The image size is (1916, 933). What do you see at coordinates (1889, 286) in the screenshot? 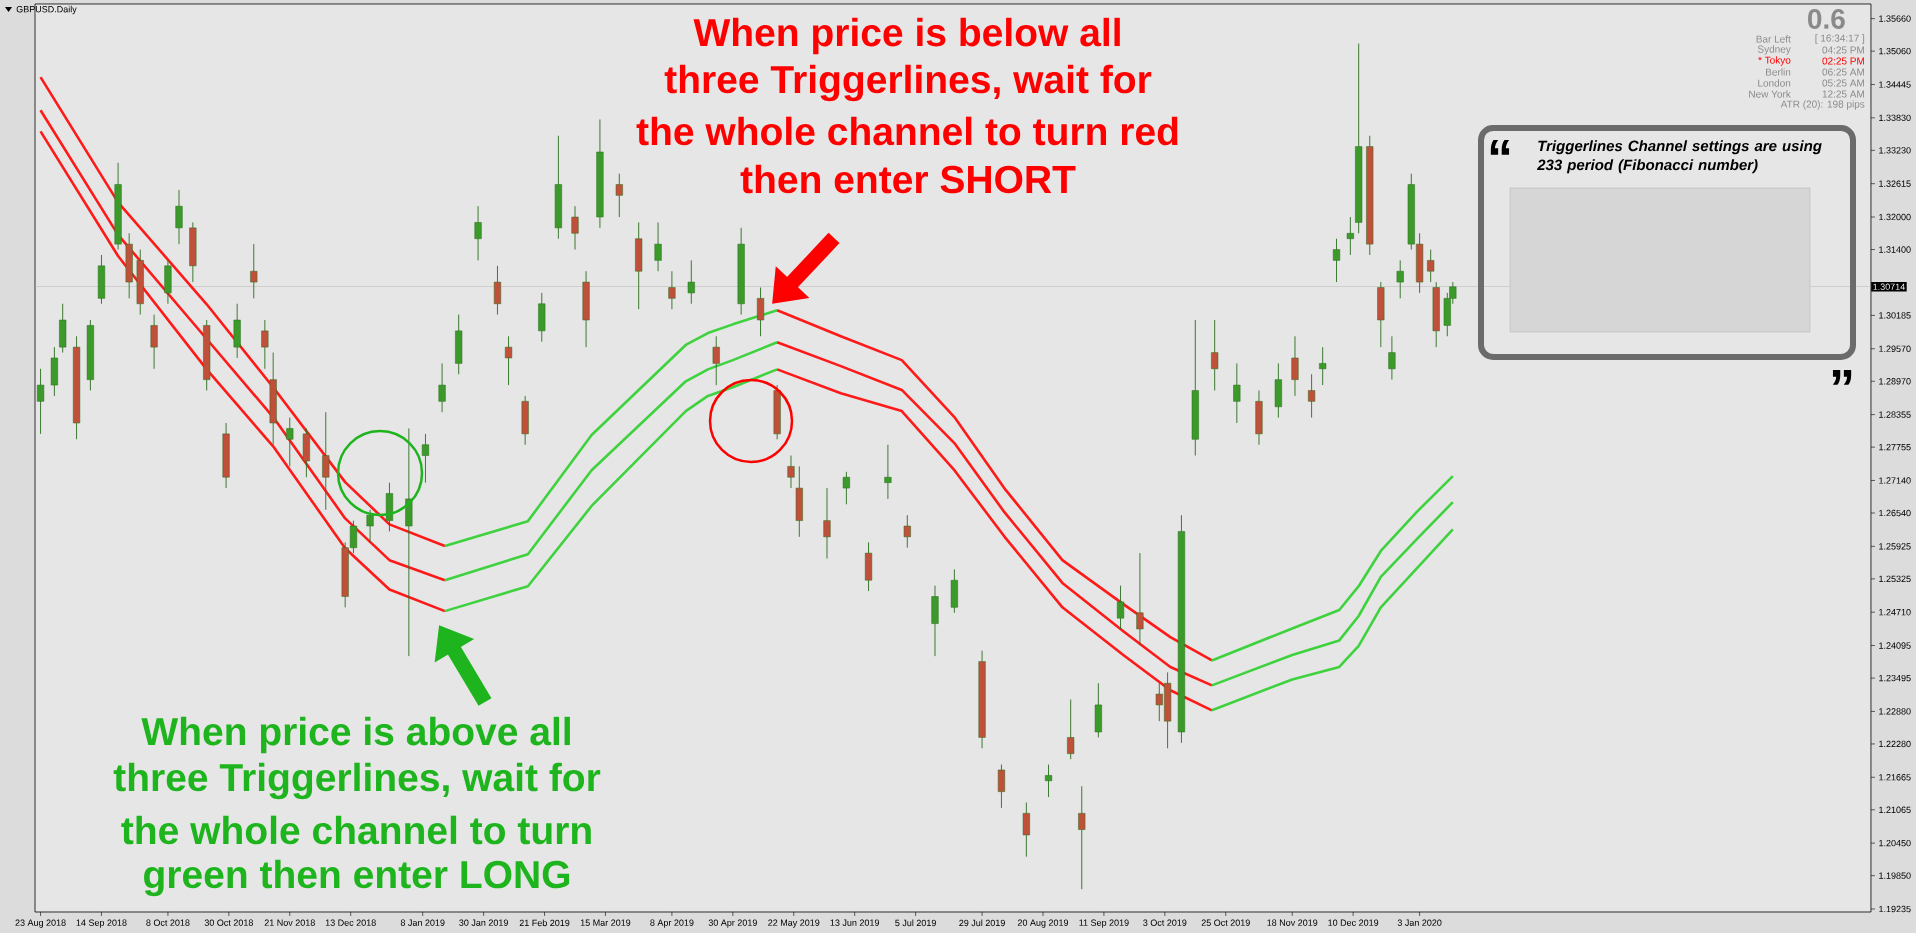
I see `ref-line-label: 1.30714` at bounding box center [1889, 286].